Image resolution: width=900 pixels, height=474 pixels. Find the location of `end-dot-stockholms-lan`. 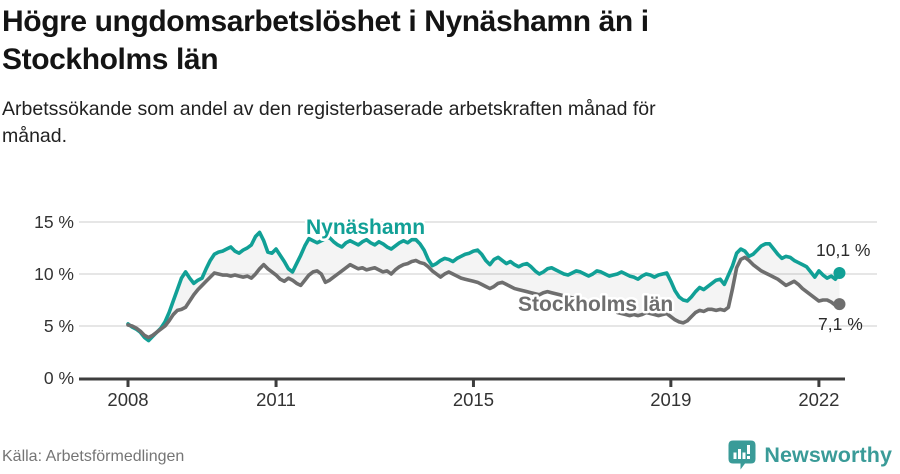

end-dot-stockholms-lan is located at coordinates (839, 304).